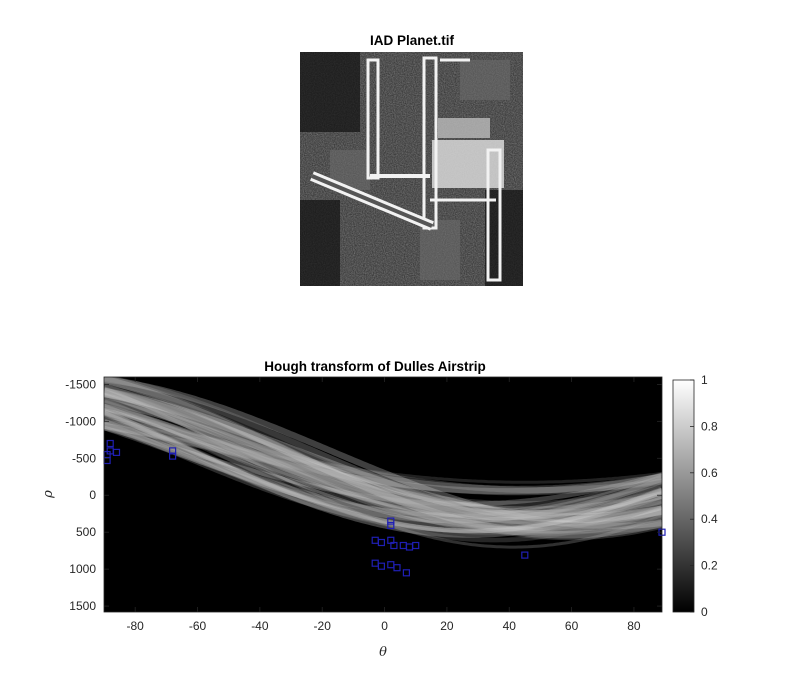 The height and width of the screenshot is (689, 796). Describe the element at coordinates (80, 384) in the screenshot. I see `y-tick-label: -1500` at that location.